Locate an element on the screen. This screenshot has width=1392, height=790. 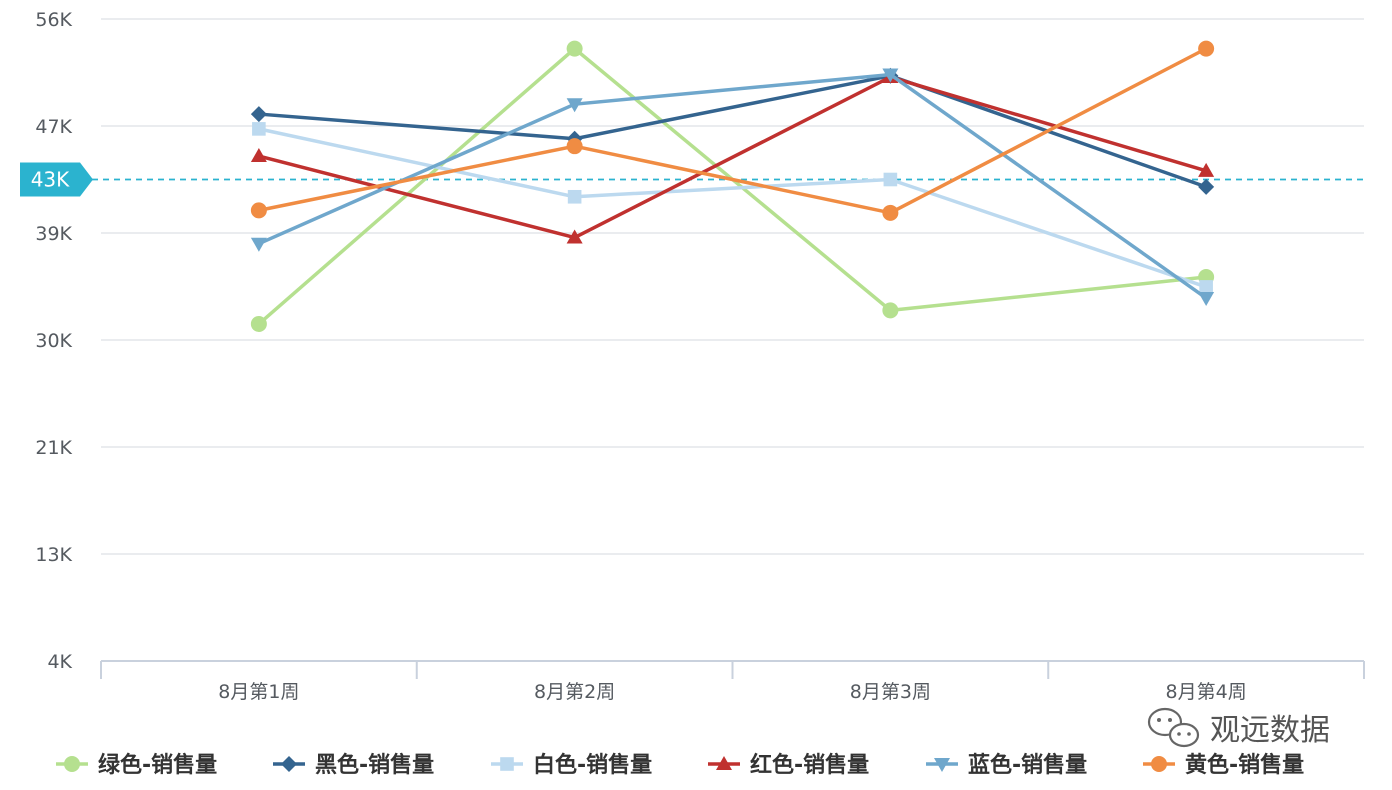
legend-item: 黑色-销售量 is located at coordinates (353, 765).